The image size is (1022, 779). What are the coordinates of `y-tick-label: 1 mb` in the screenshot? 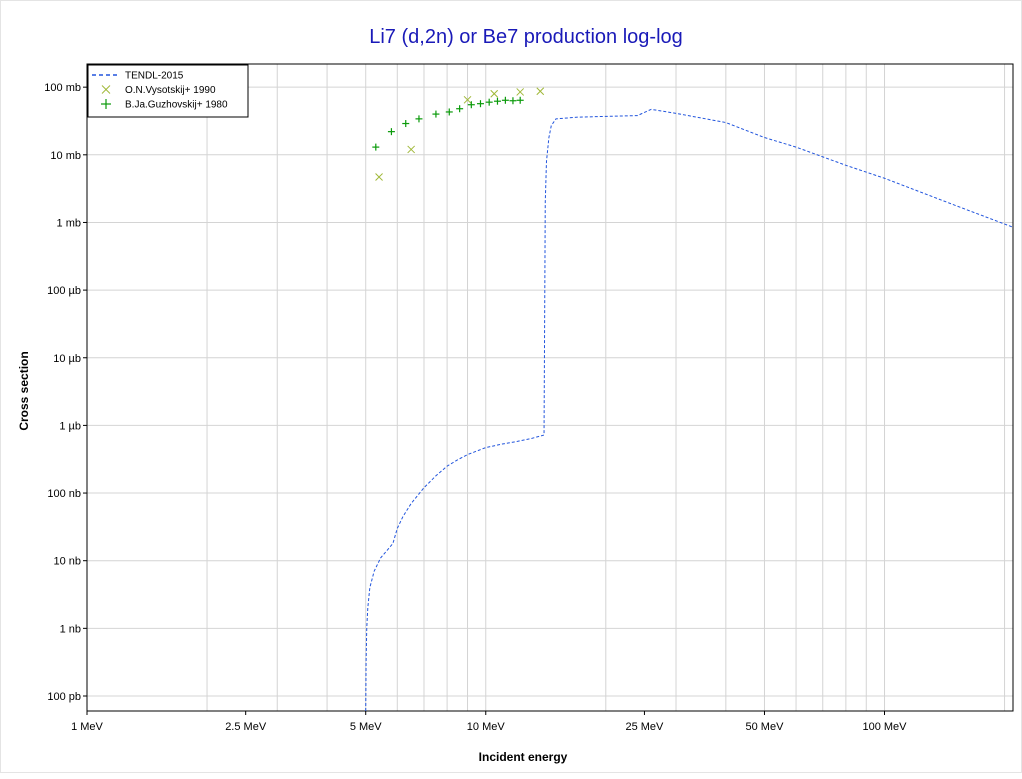 It's located at (69, 223).